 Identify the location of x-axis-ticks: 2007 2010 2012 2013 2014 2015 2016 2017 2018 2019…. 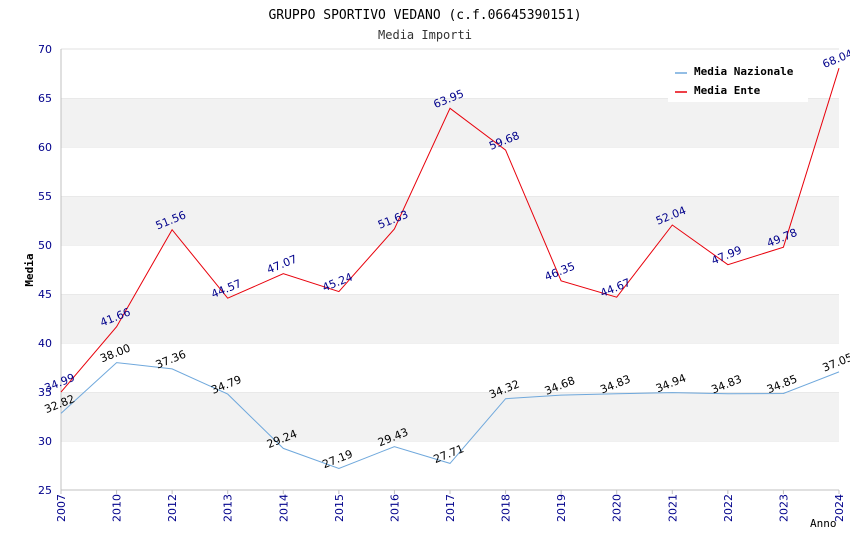
(450, 506).